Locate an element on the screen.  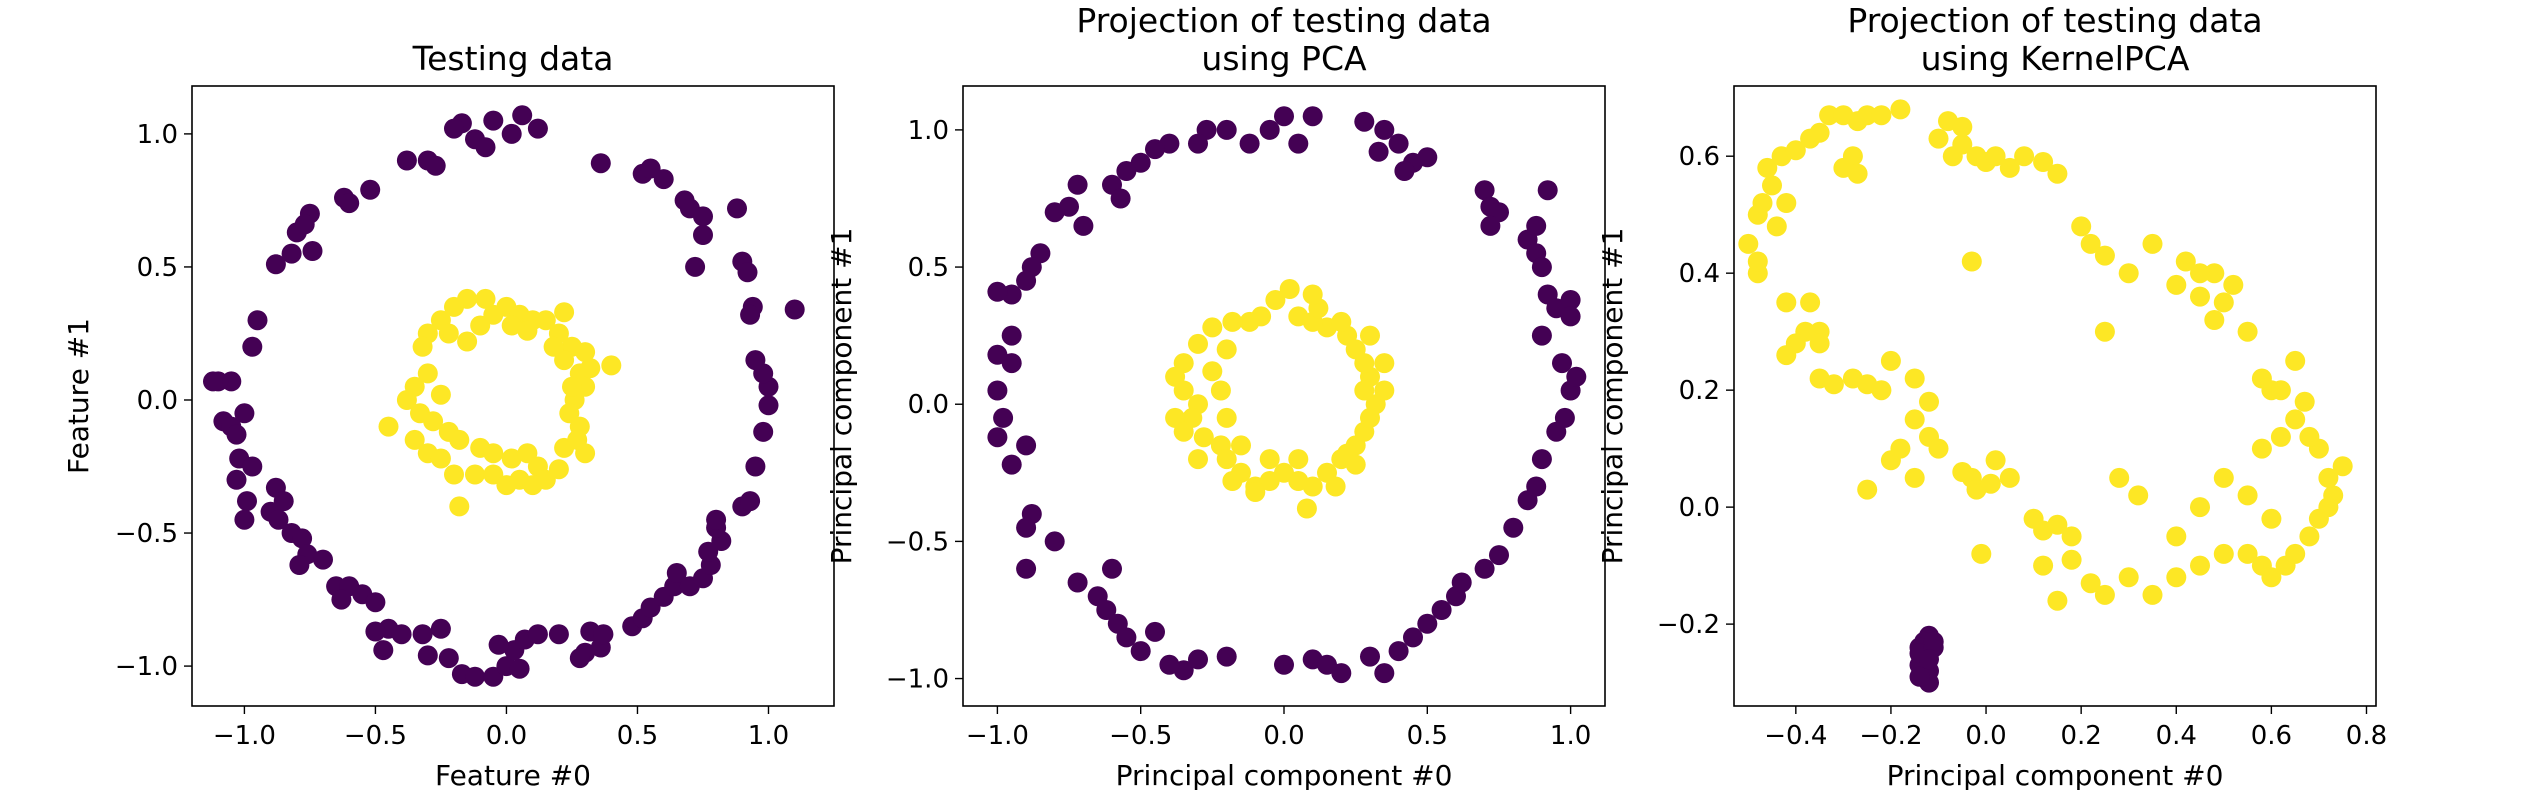
chart-title-line: Projection of testing data is located at coordinates (1283, 20).